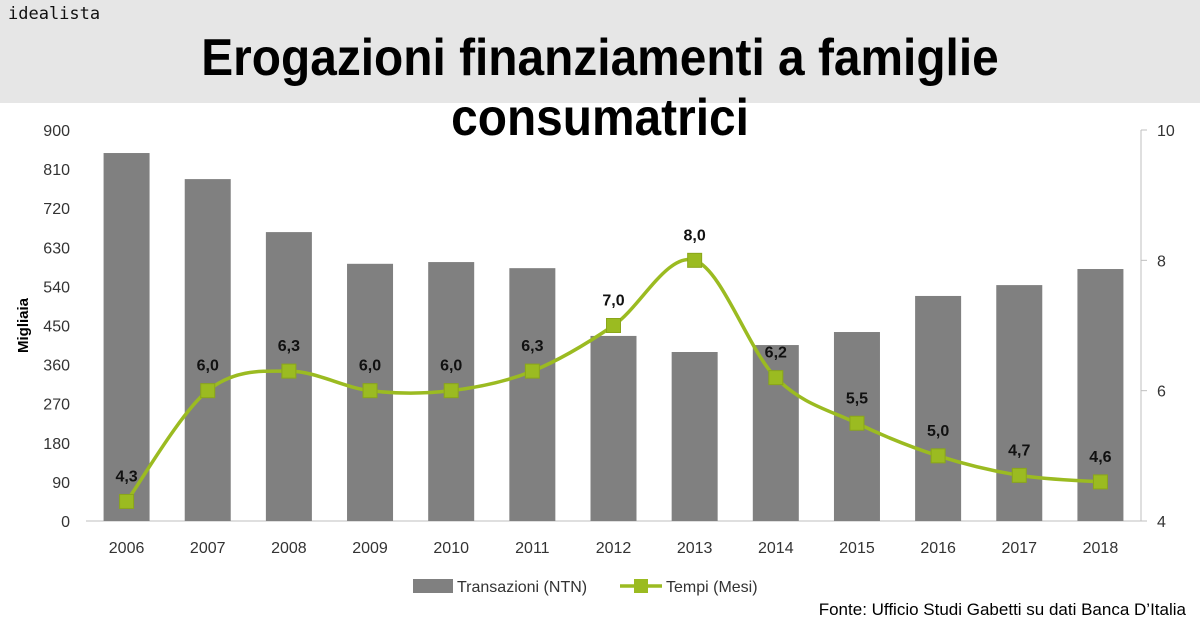 This screenshot has width=1200, height=624. Describe the element at coordinates (127, 501) in the screenshot. I see `marker-2006` at that location.